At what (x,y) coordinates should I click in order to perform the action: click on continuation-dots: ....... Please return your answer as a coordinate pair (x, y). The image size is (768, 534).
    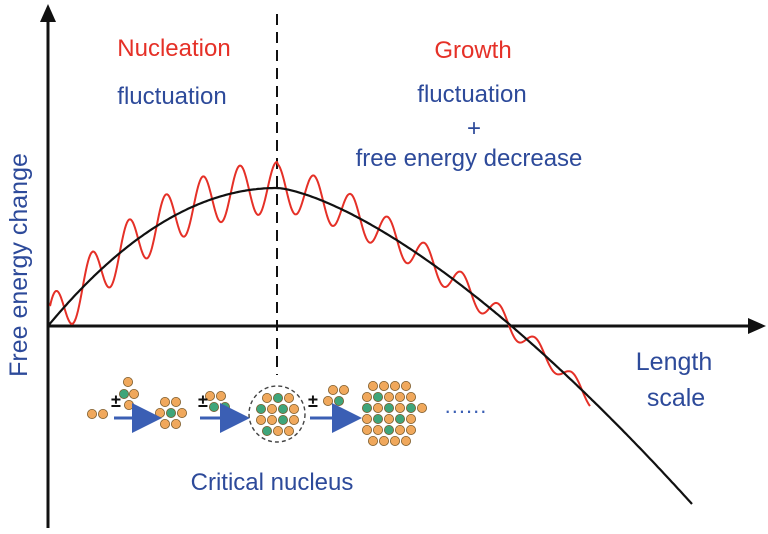
    Looking at the image, I should click on (466, 405).